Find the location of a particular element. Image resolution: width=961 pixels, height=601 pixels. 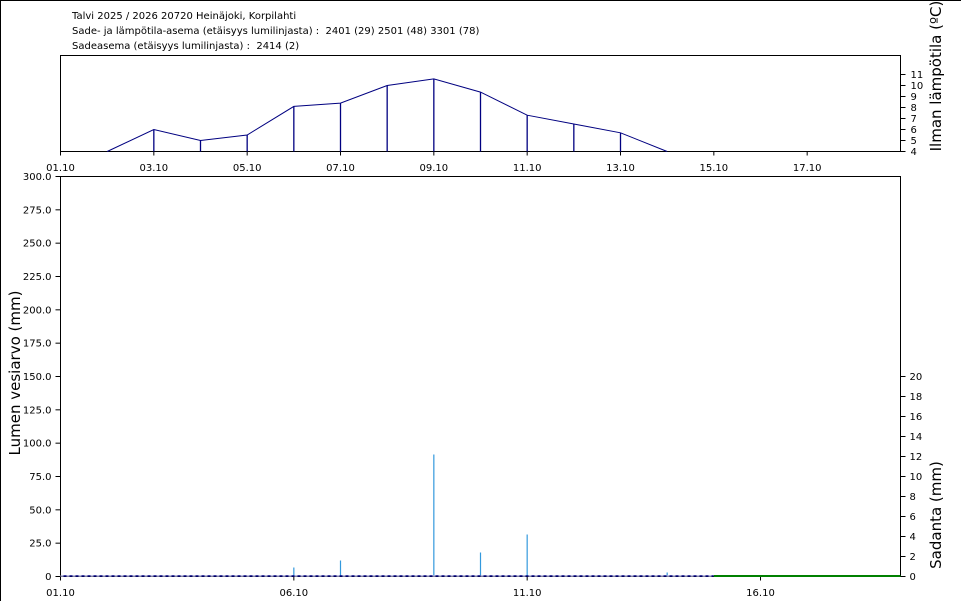

snow-x-axis: 01.10 06.10 11.10 16.10 is located at coordinates (410, 587).